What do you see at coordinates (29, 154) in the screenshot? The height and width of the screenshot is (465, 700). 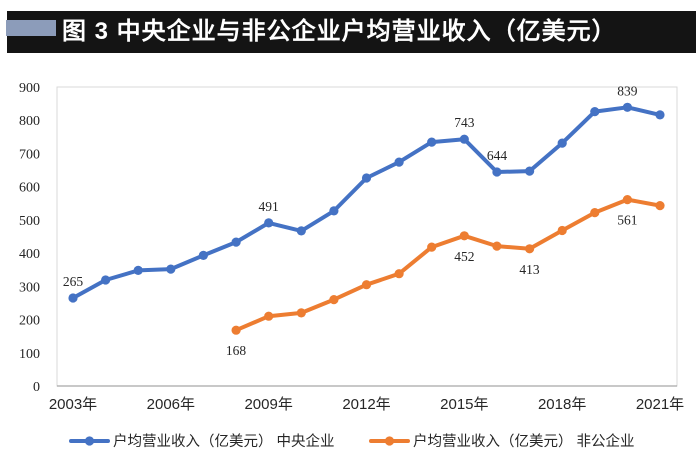 I see `y-axis-tick-label: 700` at bounding box center [29, 154].